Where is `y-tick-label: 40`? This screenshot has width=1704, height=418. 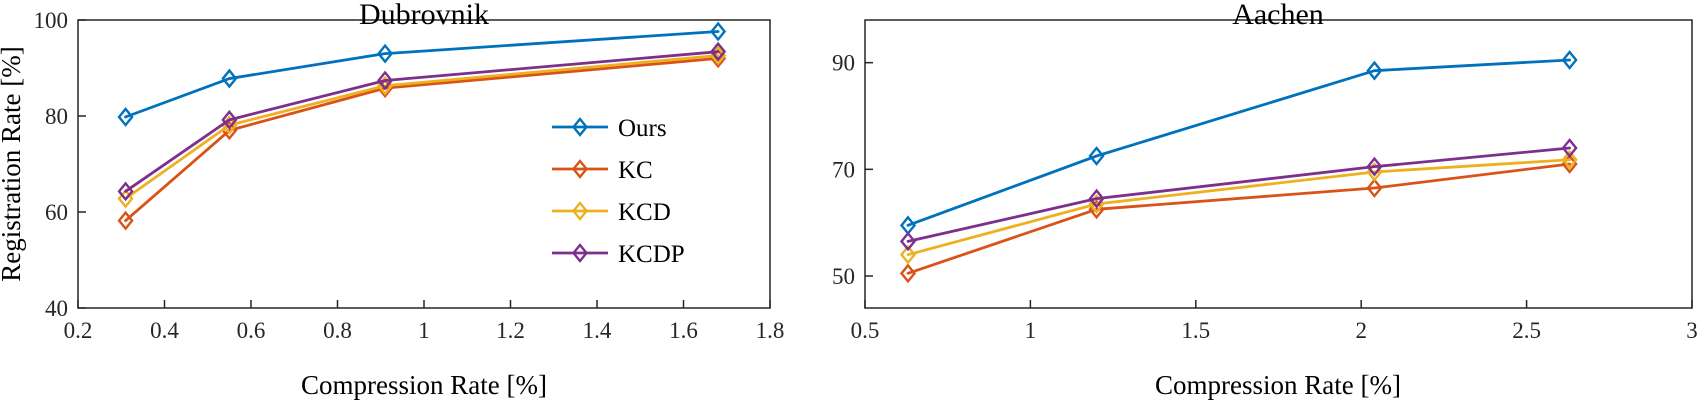 y-tick-label: 40 is located at coordinates (56, 308).